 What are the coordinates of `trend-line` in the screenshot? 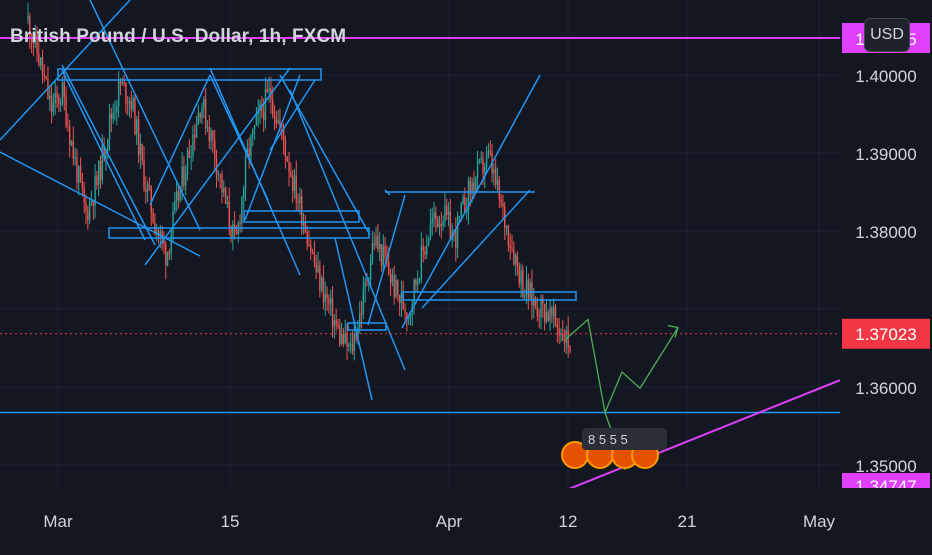 It's located at (239, 137).